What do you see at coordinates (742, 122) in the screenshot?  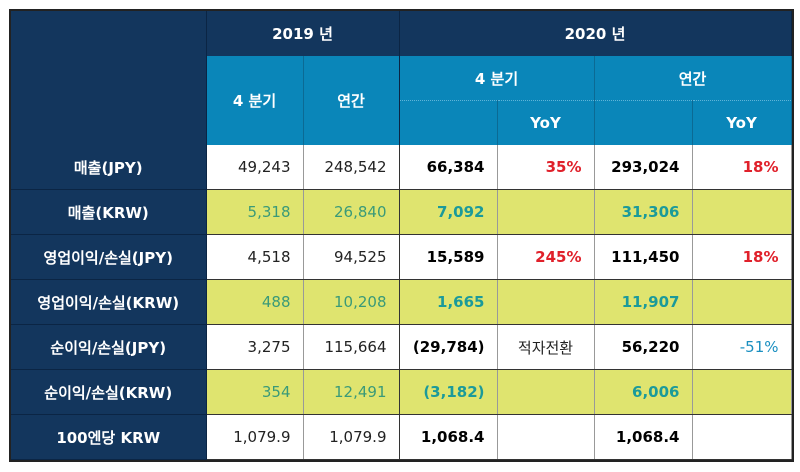 I see `header-2020-annual-yoy: YoY` at bounding box center [742, 122].